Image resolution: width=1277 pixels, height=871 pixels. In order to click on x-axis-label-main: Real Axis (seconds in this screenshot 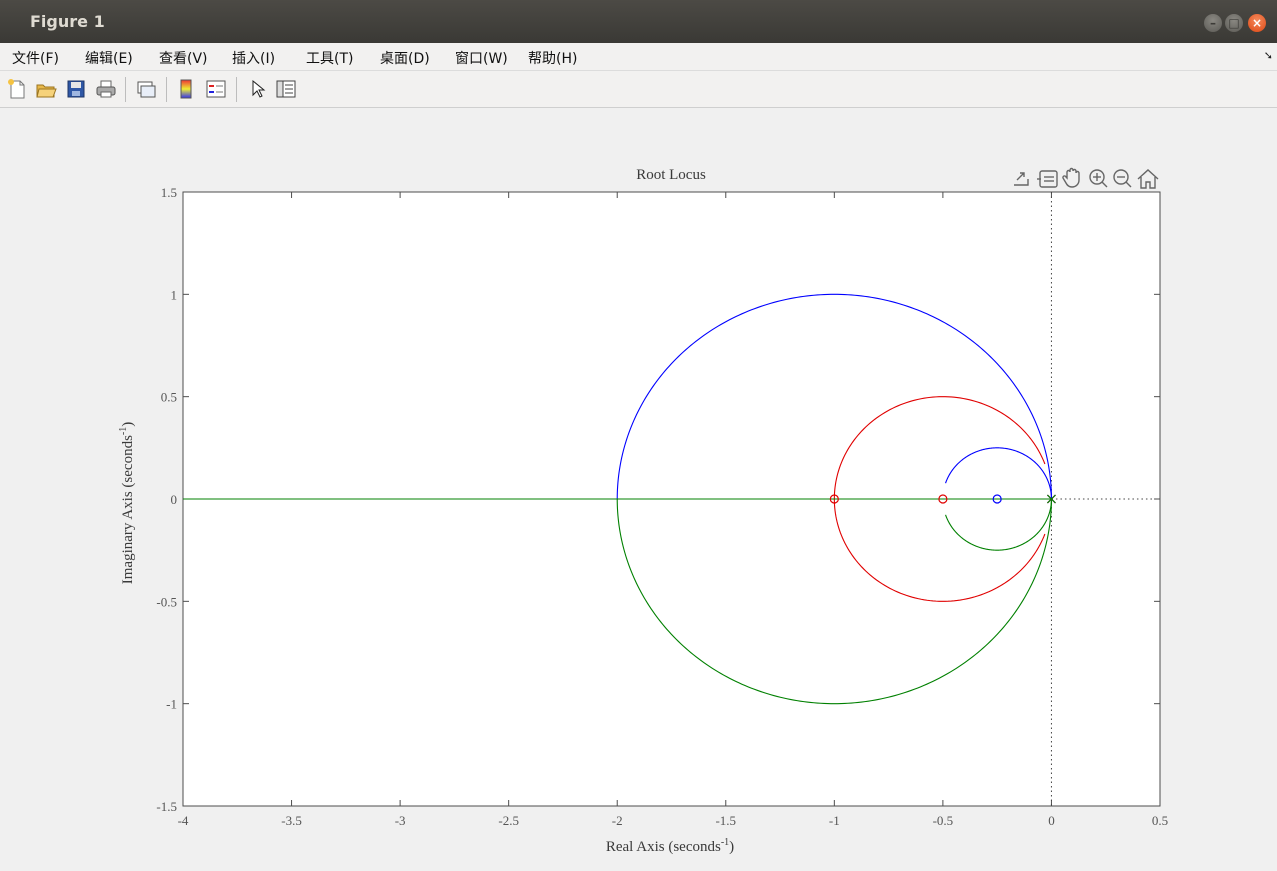, I will do `click(663, 847)`.